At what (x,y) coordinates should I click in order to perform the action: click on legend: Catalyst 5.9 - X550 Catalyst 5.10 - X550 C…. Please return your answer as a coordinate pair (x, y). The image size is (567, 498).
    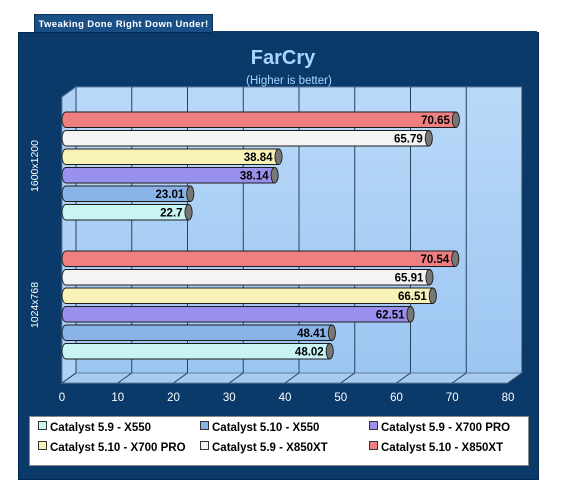
    Looking at the image, I should click on (279, 441).